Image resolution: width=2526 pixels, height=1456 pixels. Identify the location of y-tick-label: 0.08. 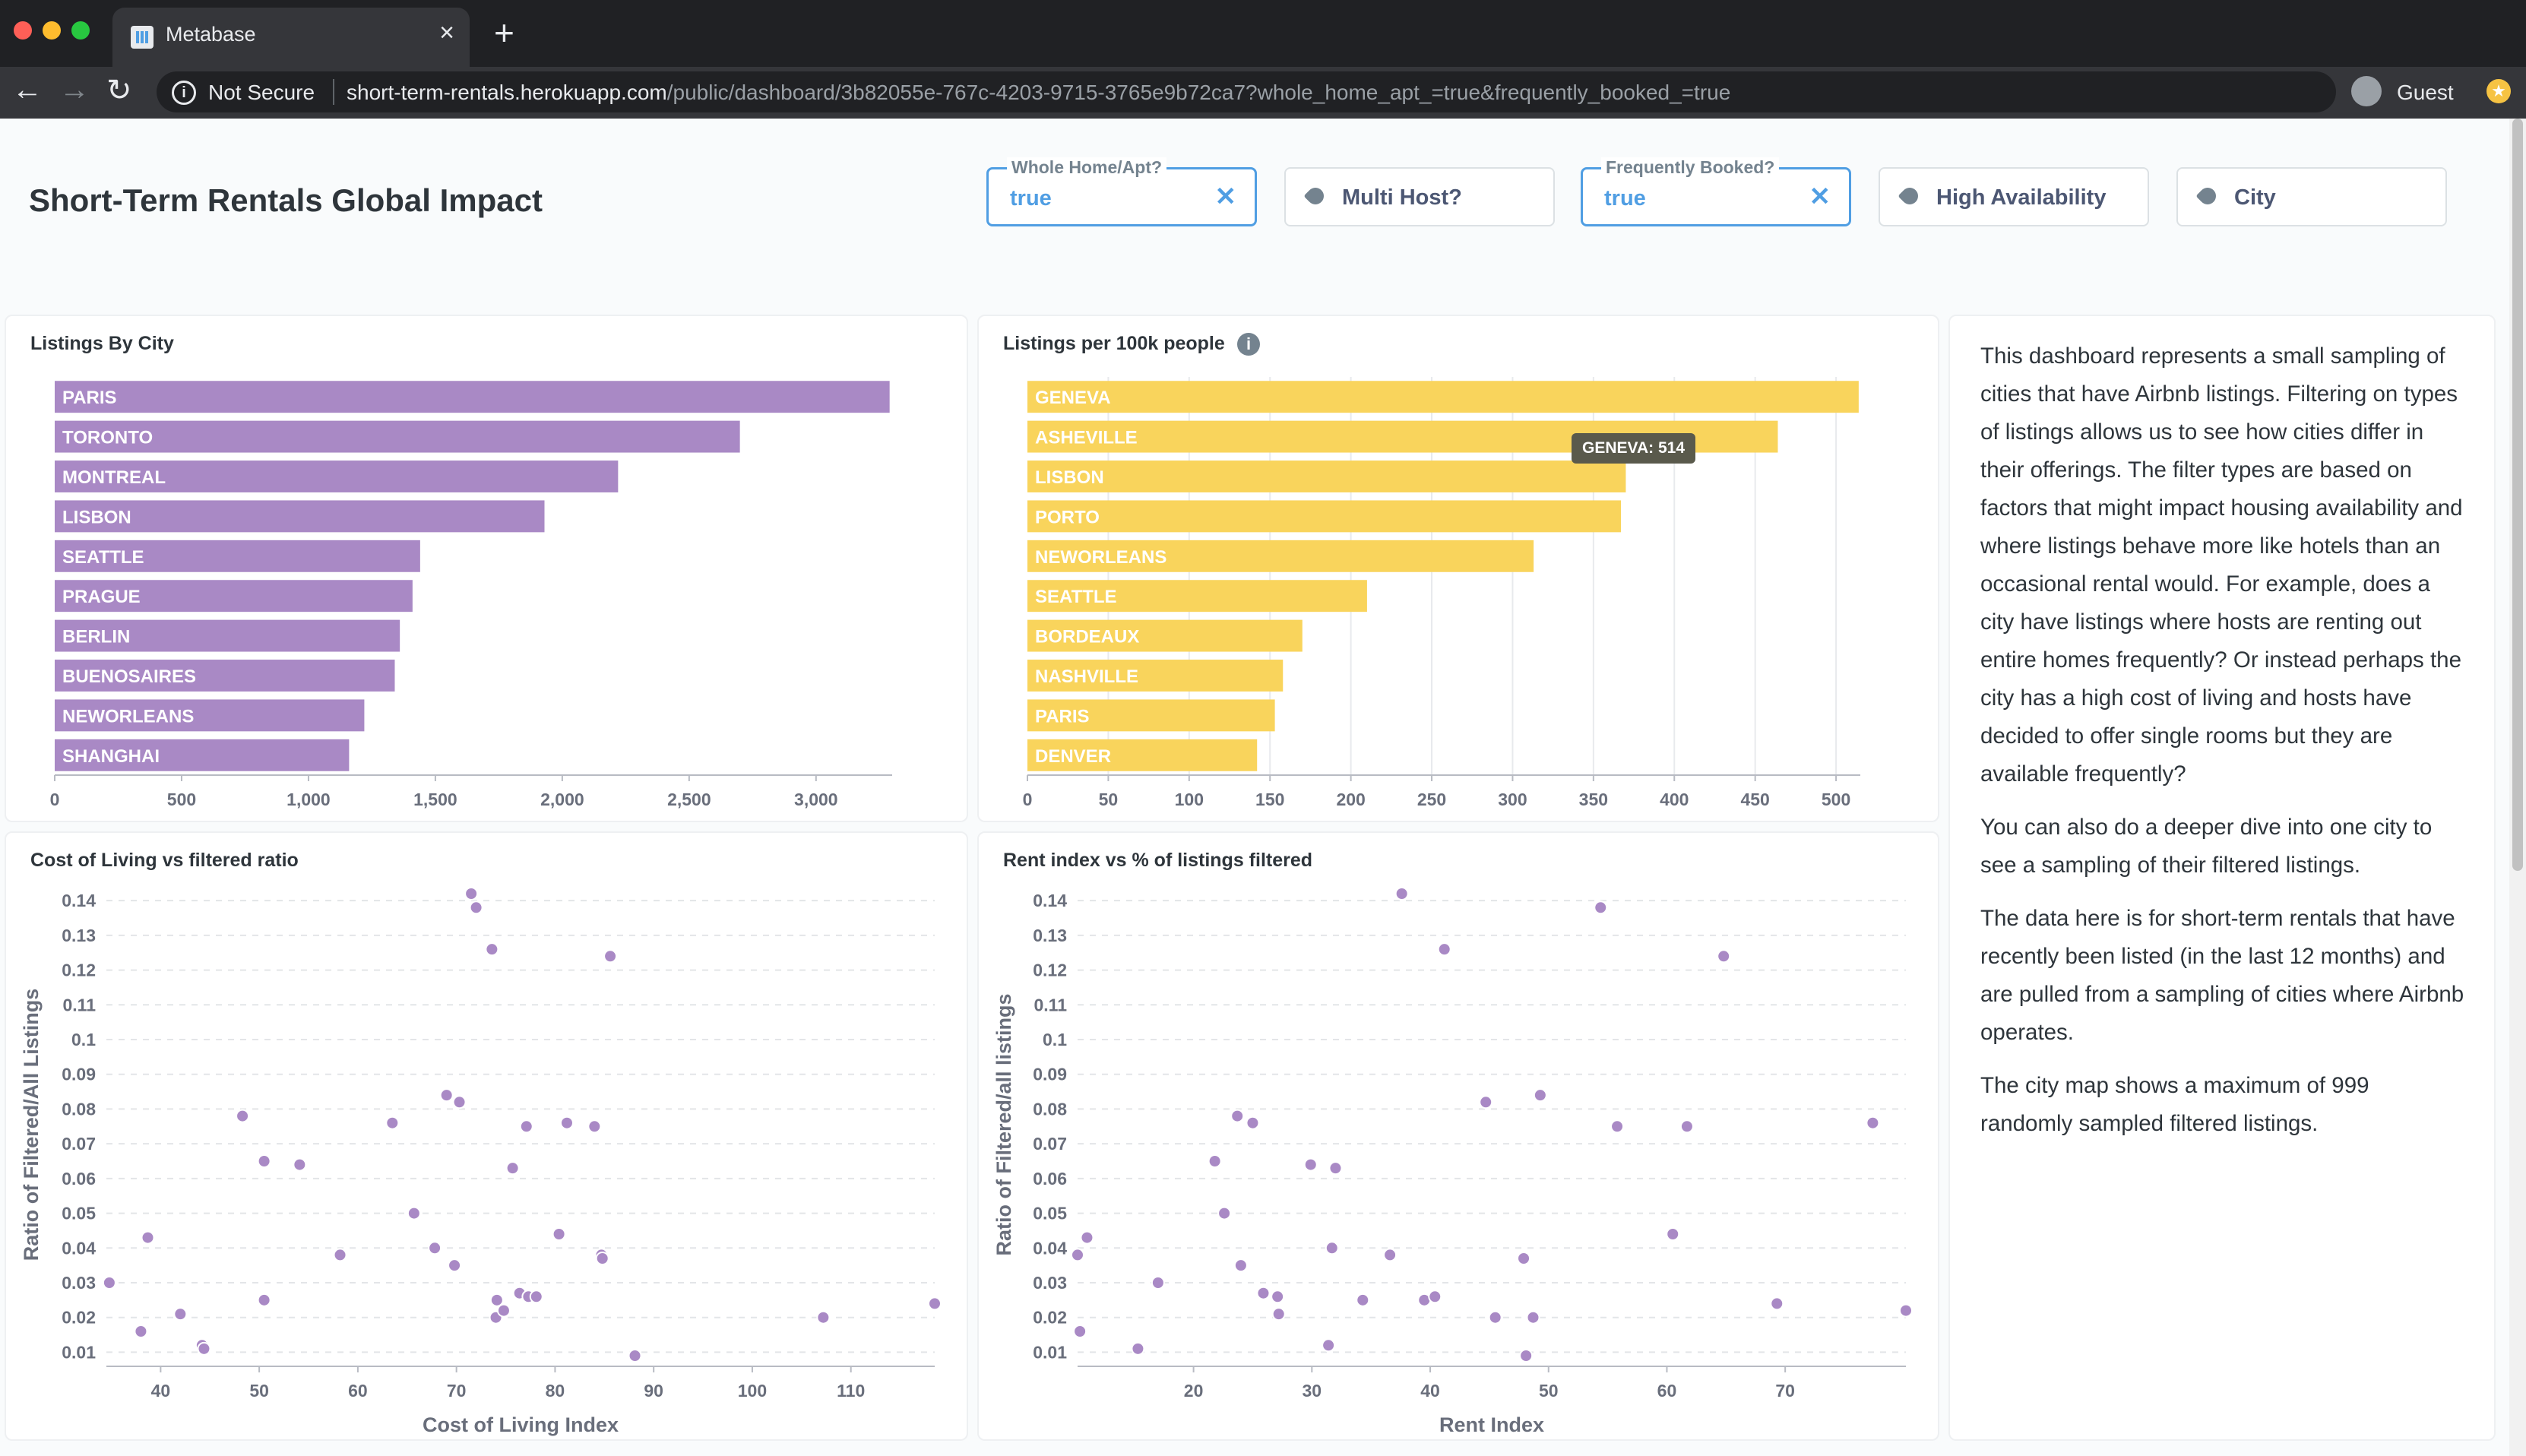
(79, 1109).